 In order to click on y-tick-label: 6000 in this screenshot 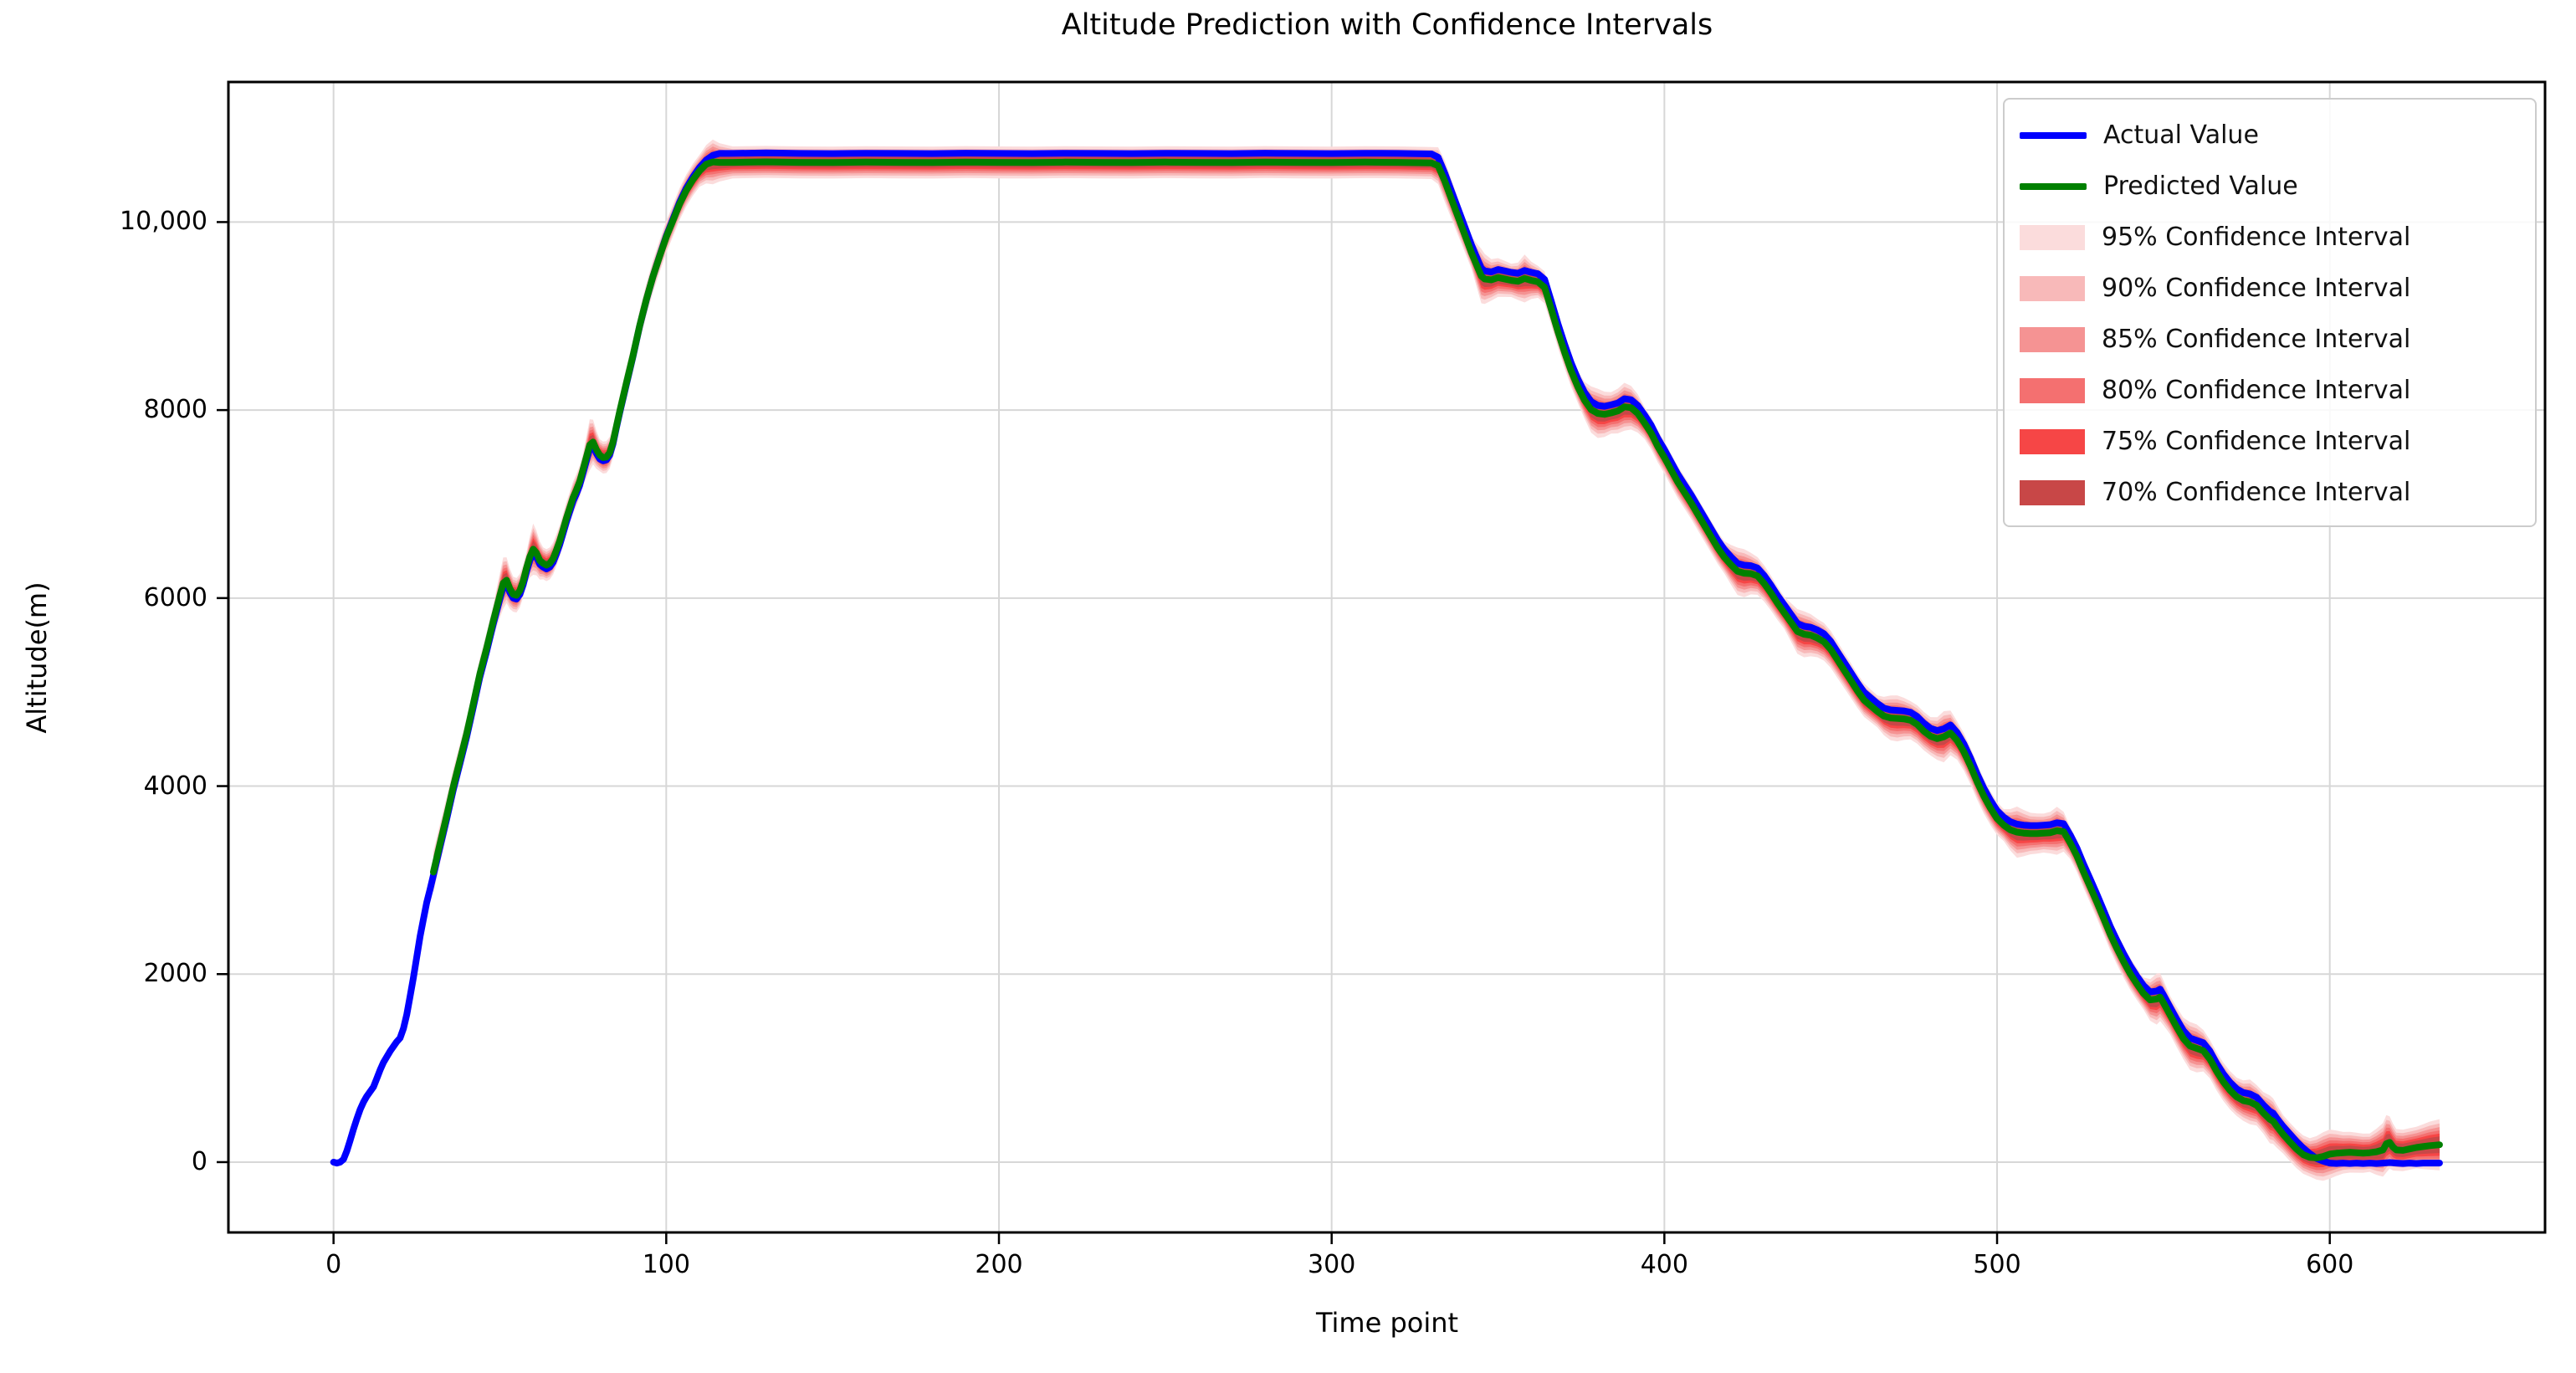, I will do `click(175, 597)`.